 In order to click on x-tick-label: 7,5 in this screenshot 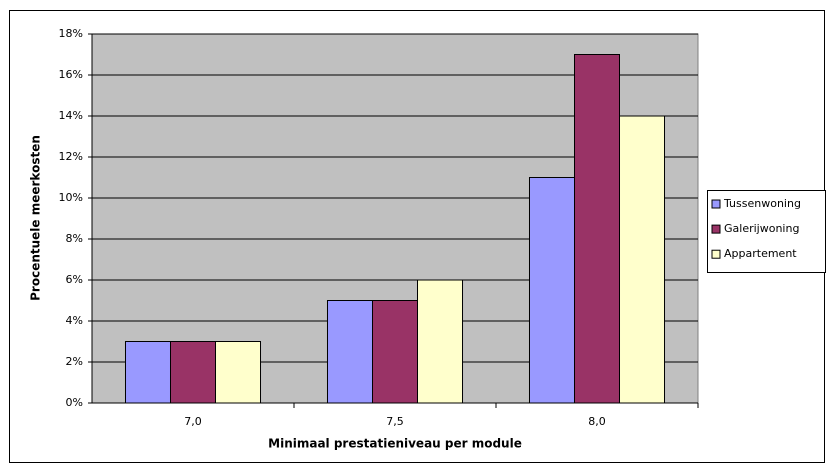, I will do `click(395, 421)`.